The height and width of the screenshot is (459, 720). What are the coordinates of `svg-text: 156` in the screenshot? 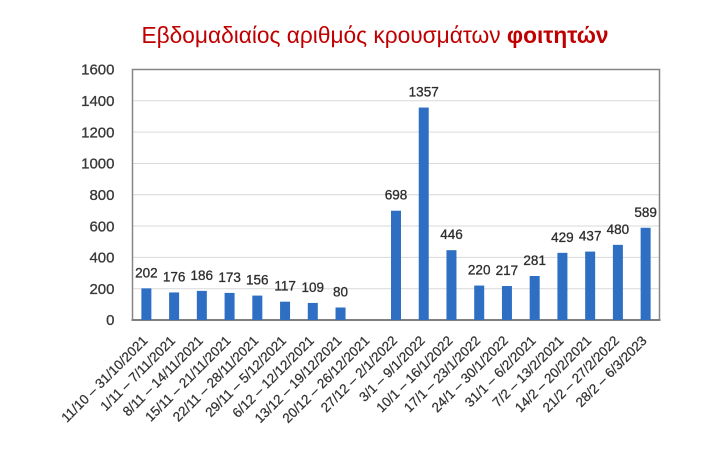 It's located at (257, 280).